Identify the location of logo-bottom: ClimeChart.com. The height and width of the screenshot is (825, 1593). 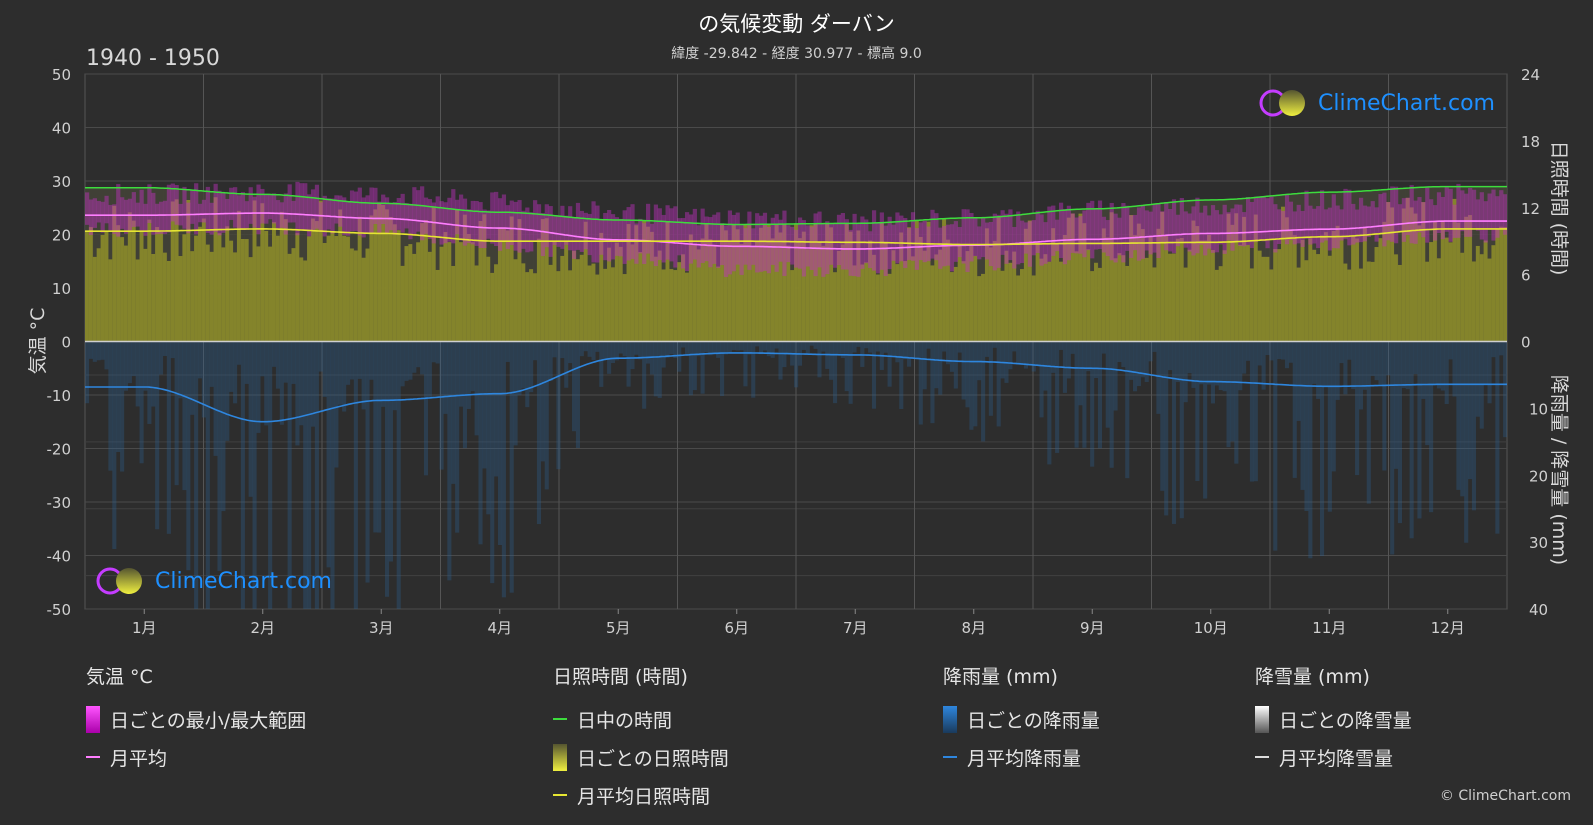
(213, 581).